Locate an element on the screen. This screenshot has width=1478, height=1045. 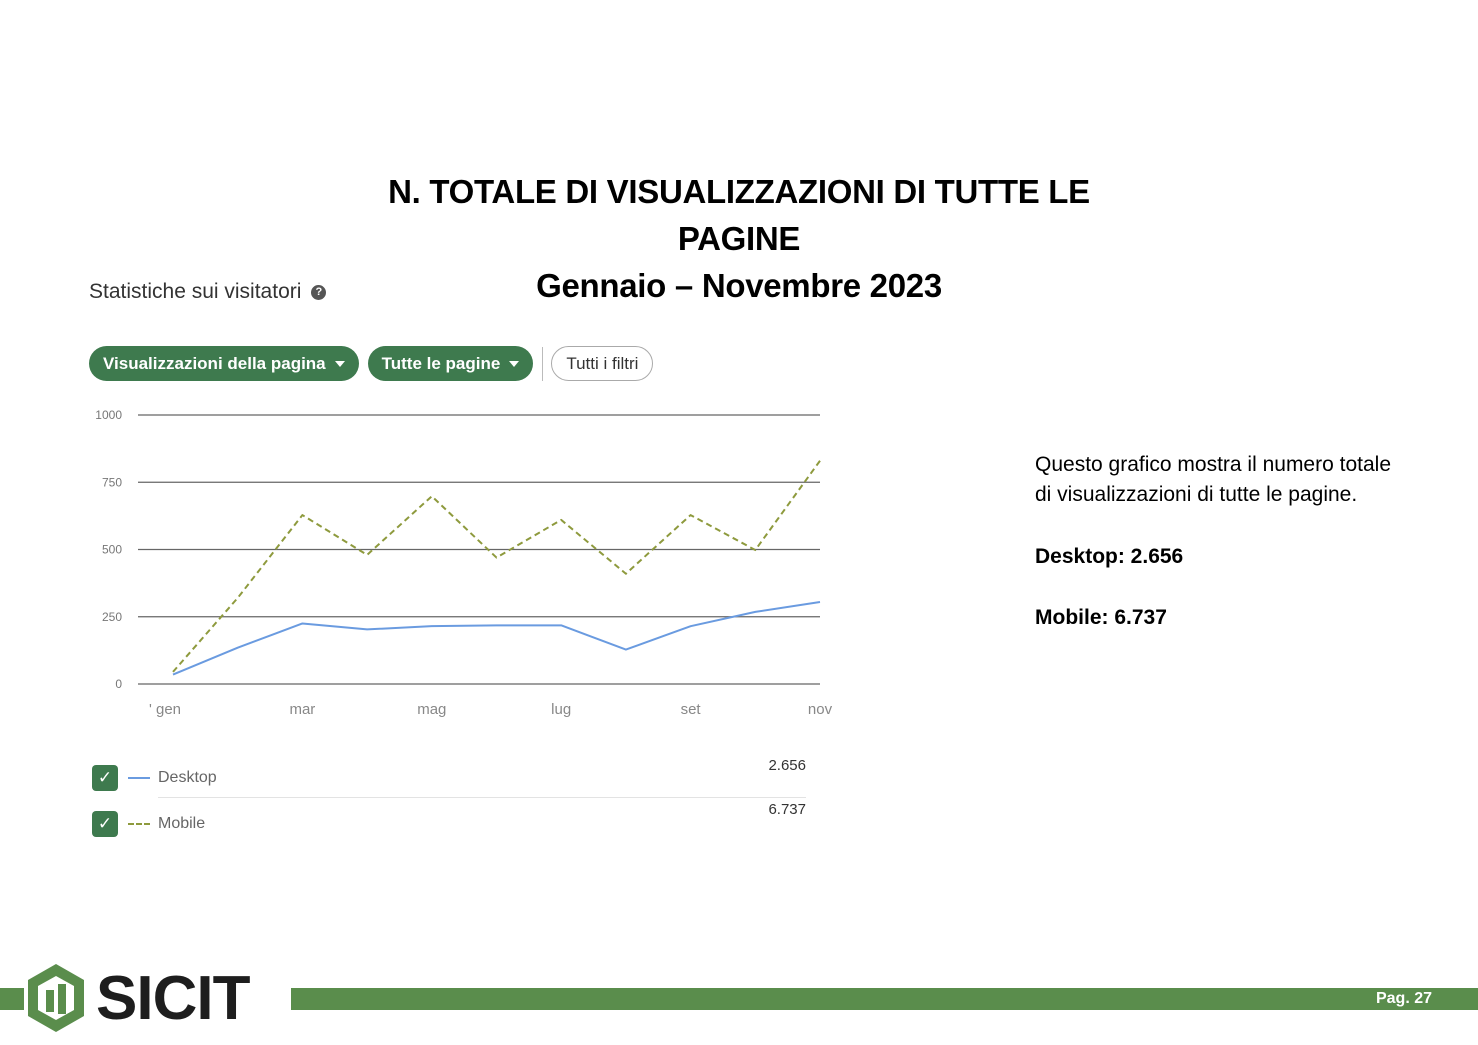
x-tick-label: nov is located at coordinates (820, 709).